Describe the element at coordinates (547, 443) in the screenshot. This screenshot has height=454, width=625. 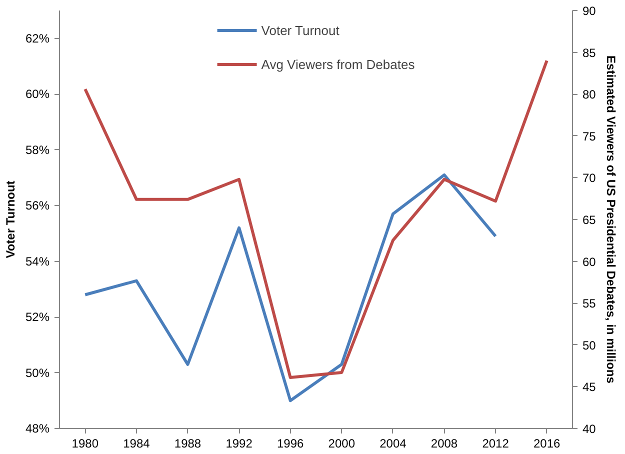
I see `x-tick-label: 2016` at that location.